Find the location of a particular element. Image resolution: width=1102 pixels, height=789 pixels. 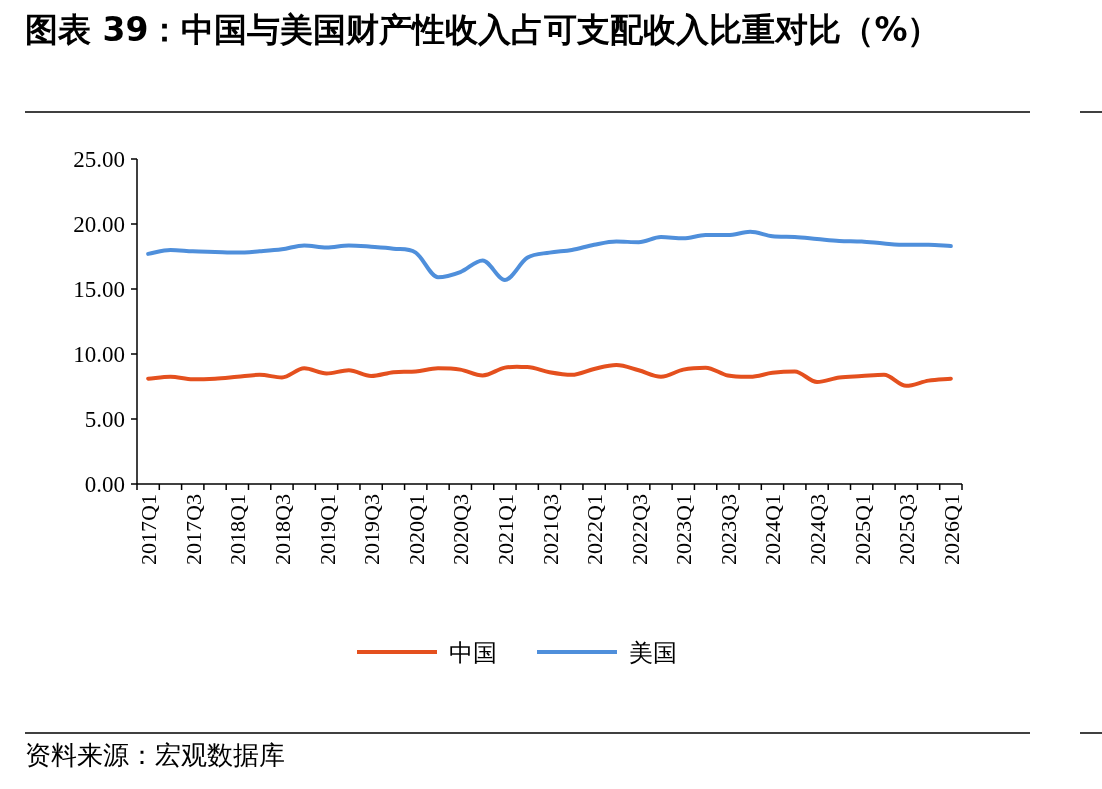

y-tick-label: 5.00 is located at coordinates (104, 419).